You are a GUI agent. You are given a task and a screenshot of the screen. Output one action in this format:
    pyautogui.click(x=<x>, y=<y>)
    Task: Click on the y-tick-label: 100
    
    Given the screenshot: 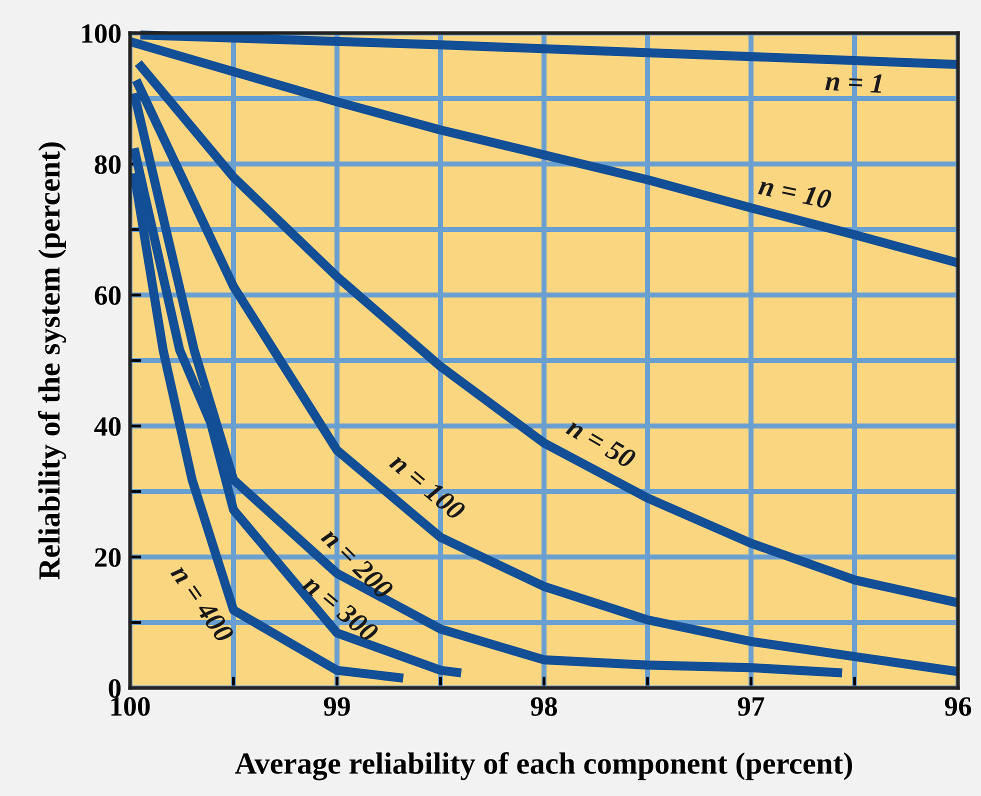 What is the action you would take?
    pyautogui.click(x=101, y=33)
    